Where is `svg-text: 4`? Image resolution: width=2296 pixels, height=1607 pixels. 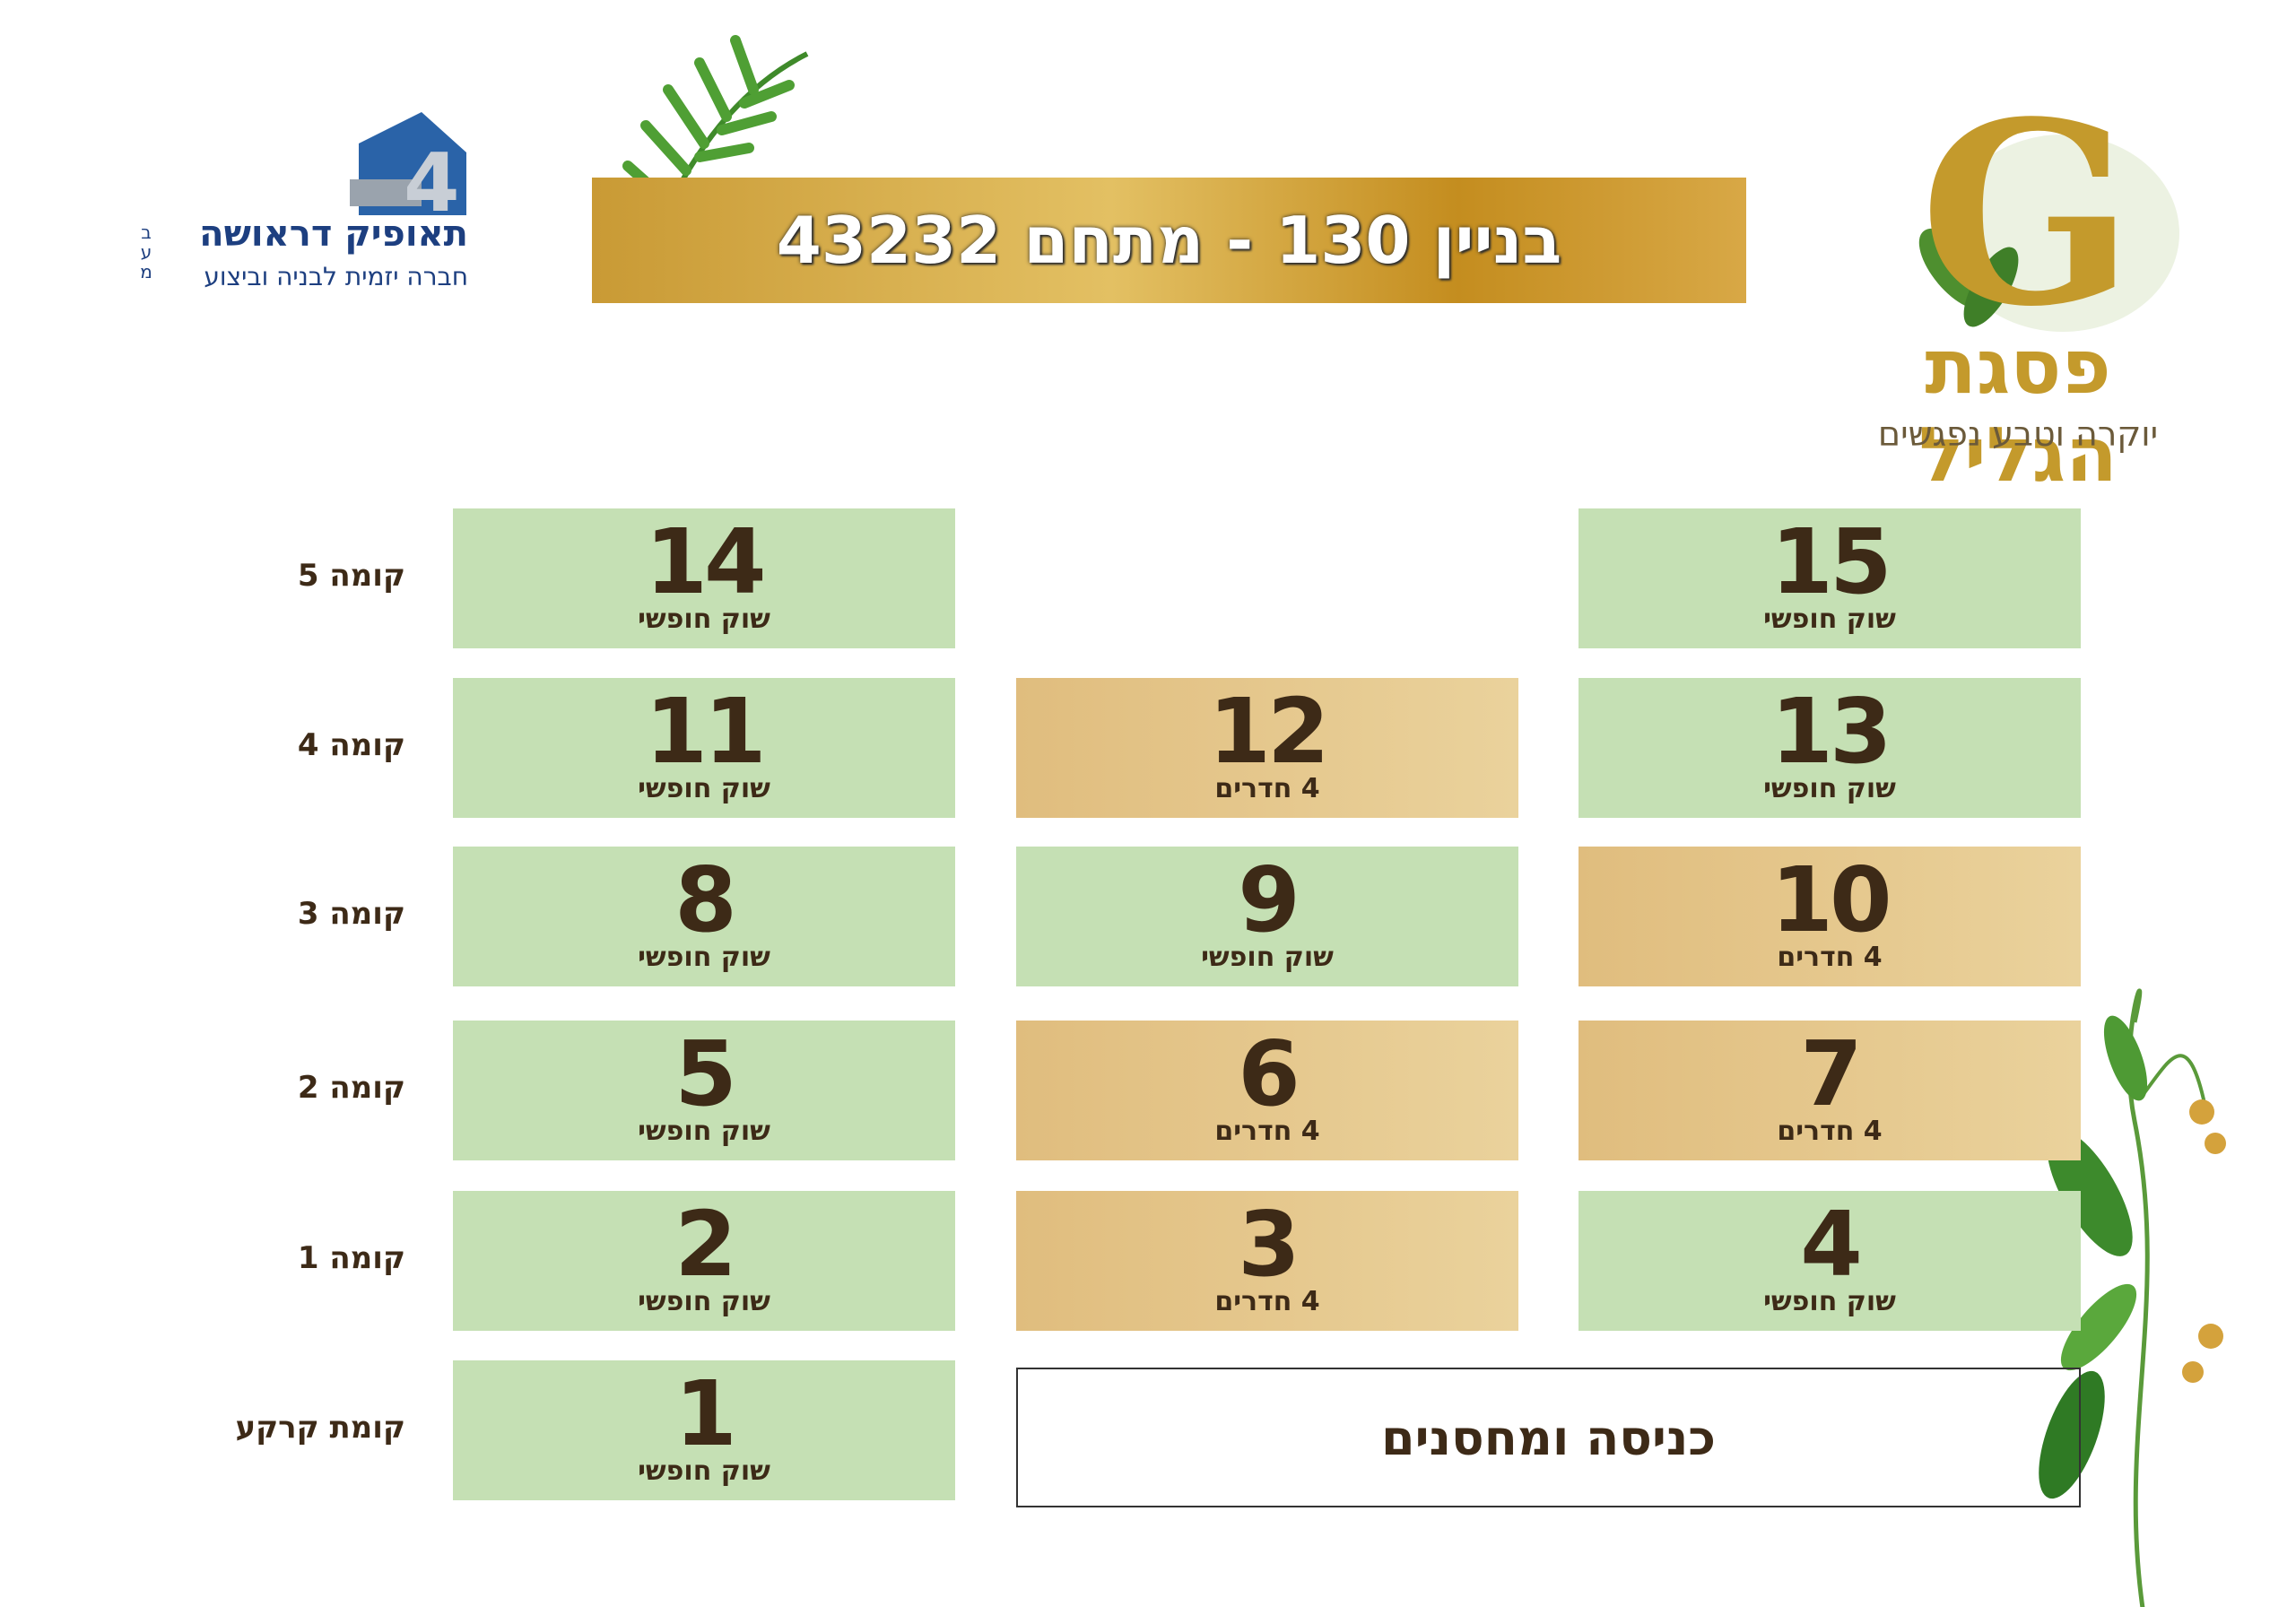 svg-text: 4 is located at coordinates (432, 183).